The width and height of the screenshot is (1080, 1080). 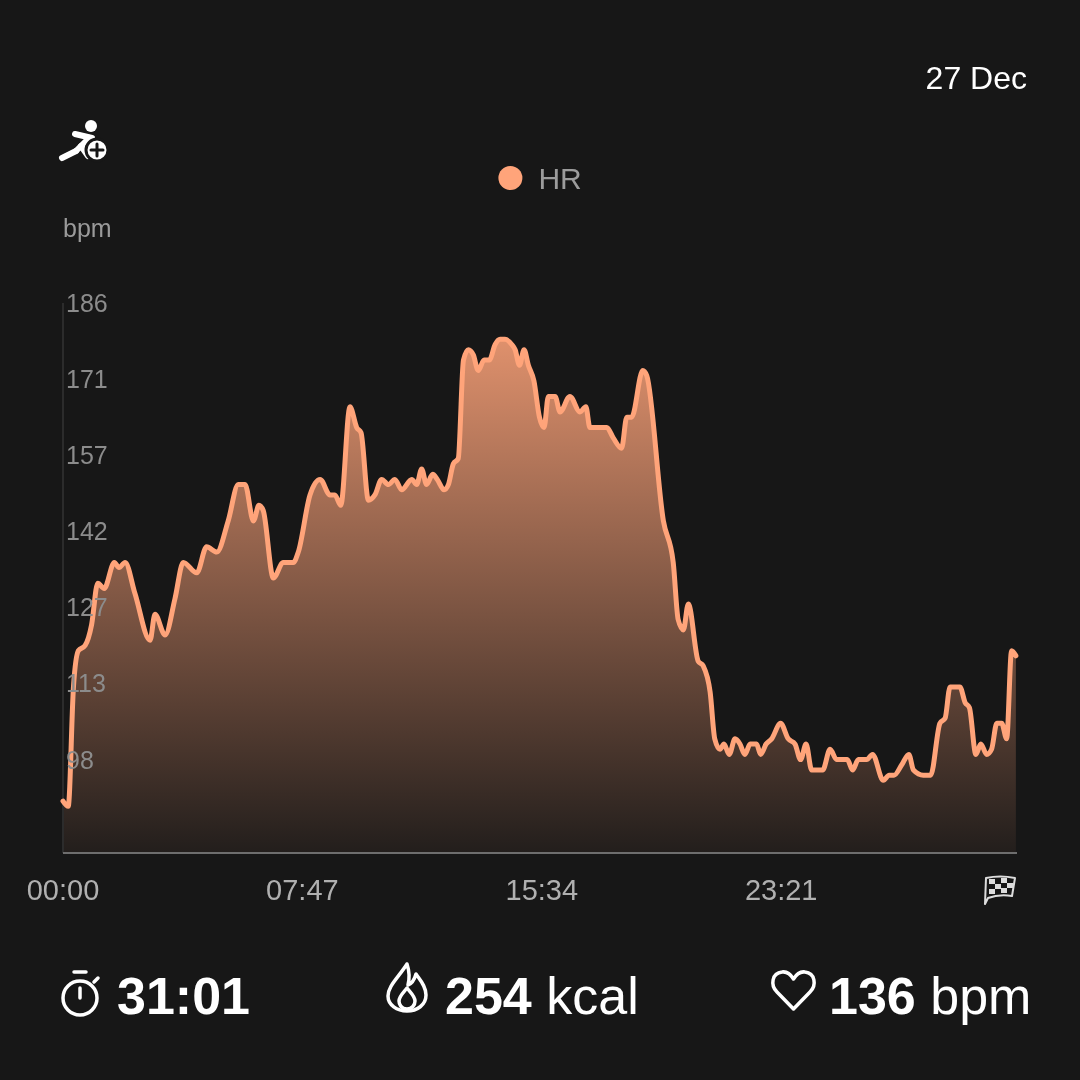 I want to click on text: 31:01, so click(x=183, y=996).